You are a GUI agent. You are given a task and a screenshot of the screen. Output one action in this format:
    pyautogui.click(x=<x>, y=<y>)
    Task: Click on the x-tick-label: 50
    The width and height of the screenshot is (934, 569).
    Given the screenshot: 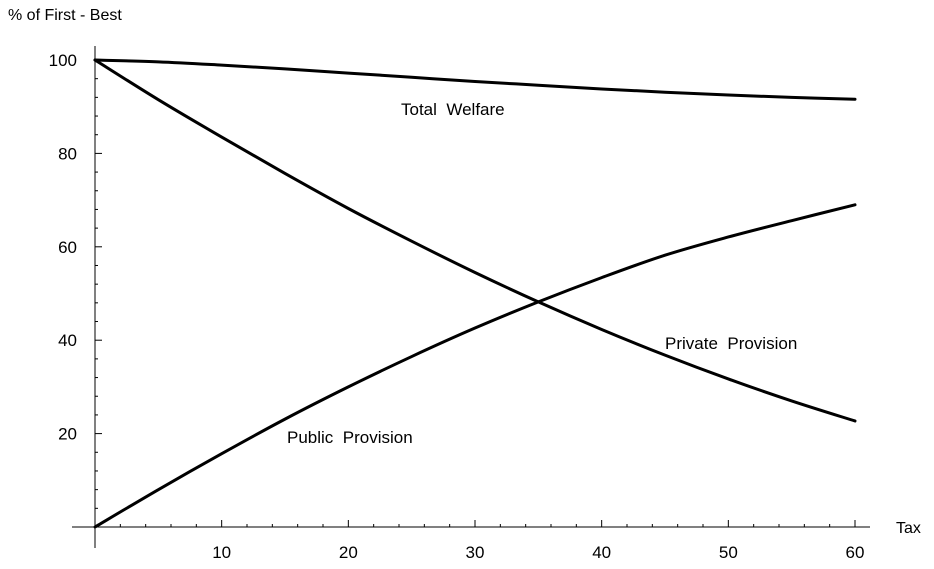 What is the action you would take?
    pyautogui.click(x=728, y=552)
    